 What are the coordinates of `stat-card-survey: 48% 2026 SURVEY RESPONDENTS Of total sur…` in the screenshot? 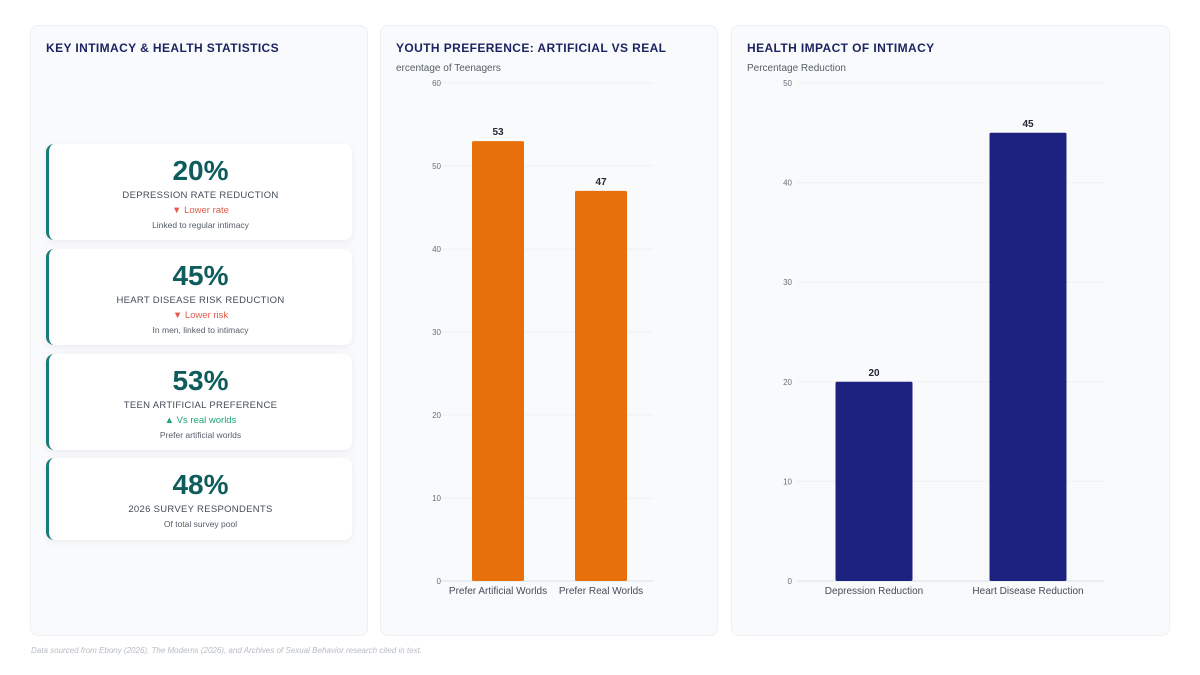 It's located at (199, 499).